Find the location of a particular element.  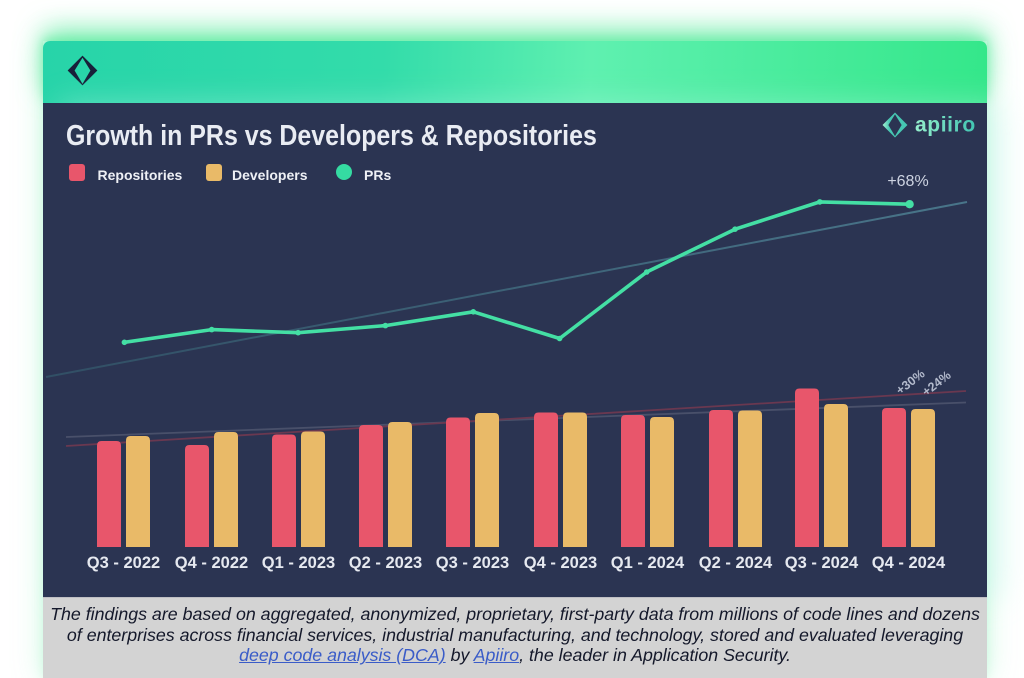

svg-text: Q3 - 2024 is located at coordinates (822, 563).